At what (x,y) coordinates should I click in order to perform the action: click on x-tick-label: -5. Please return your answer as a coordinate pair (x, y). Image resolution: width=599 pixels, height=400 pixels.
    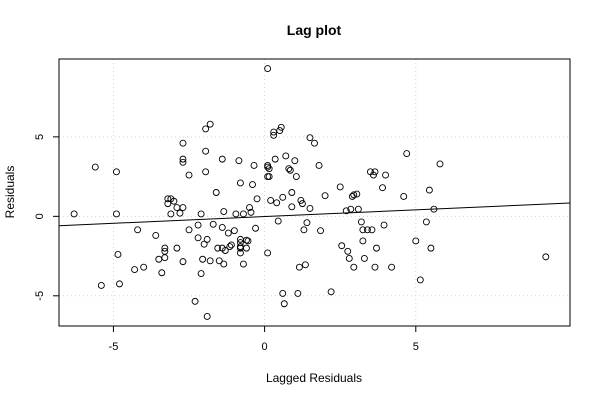
    Looking at the image, I should click on (114, 347).